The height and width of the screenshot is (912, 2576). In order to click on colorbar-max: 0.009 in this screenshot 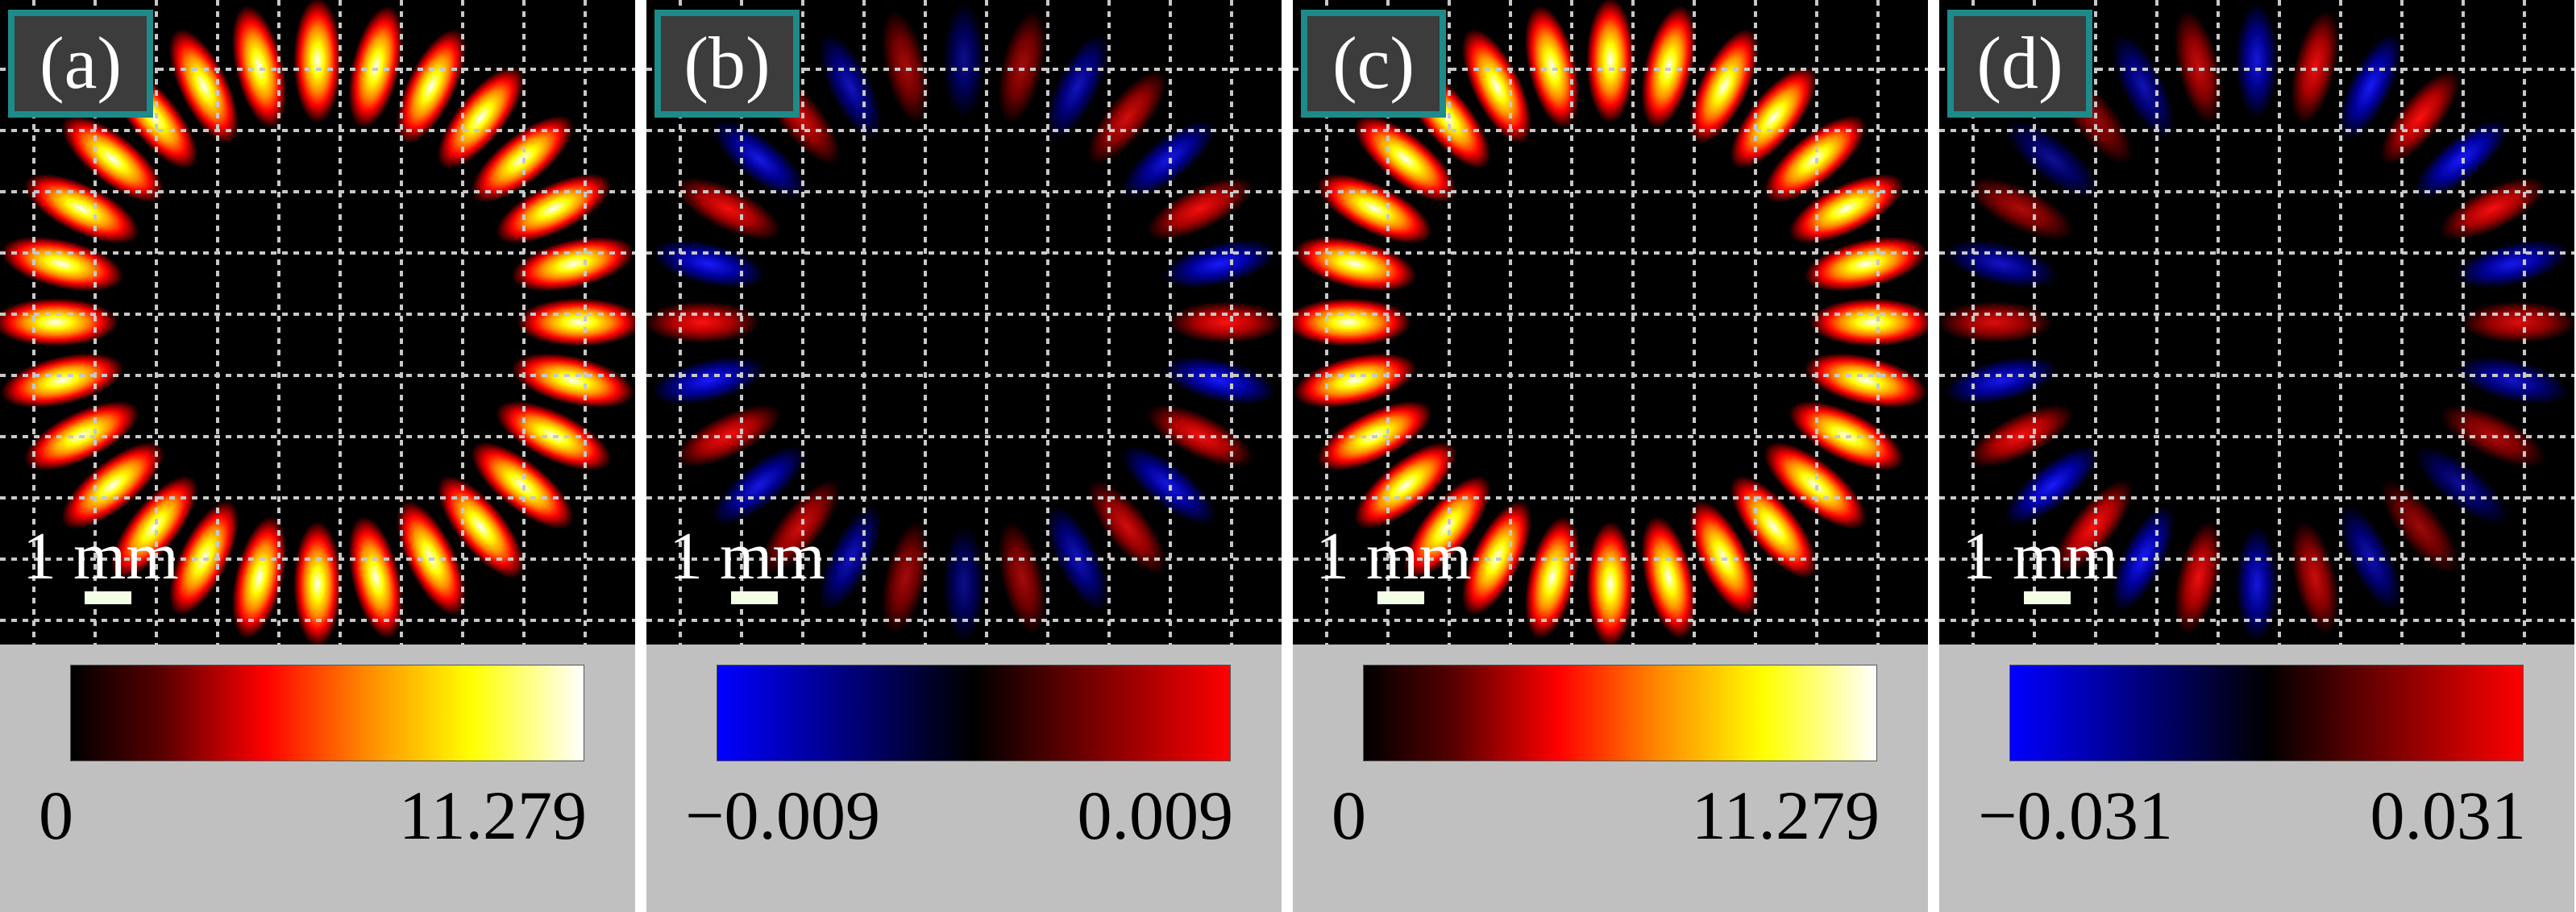, I will do `click(1155, 815)`.